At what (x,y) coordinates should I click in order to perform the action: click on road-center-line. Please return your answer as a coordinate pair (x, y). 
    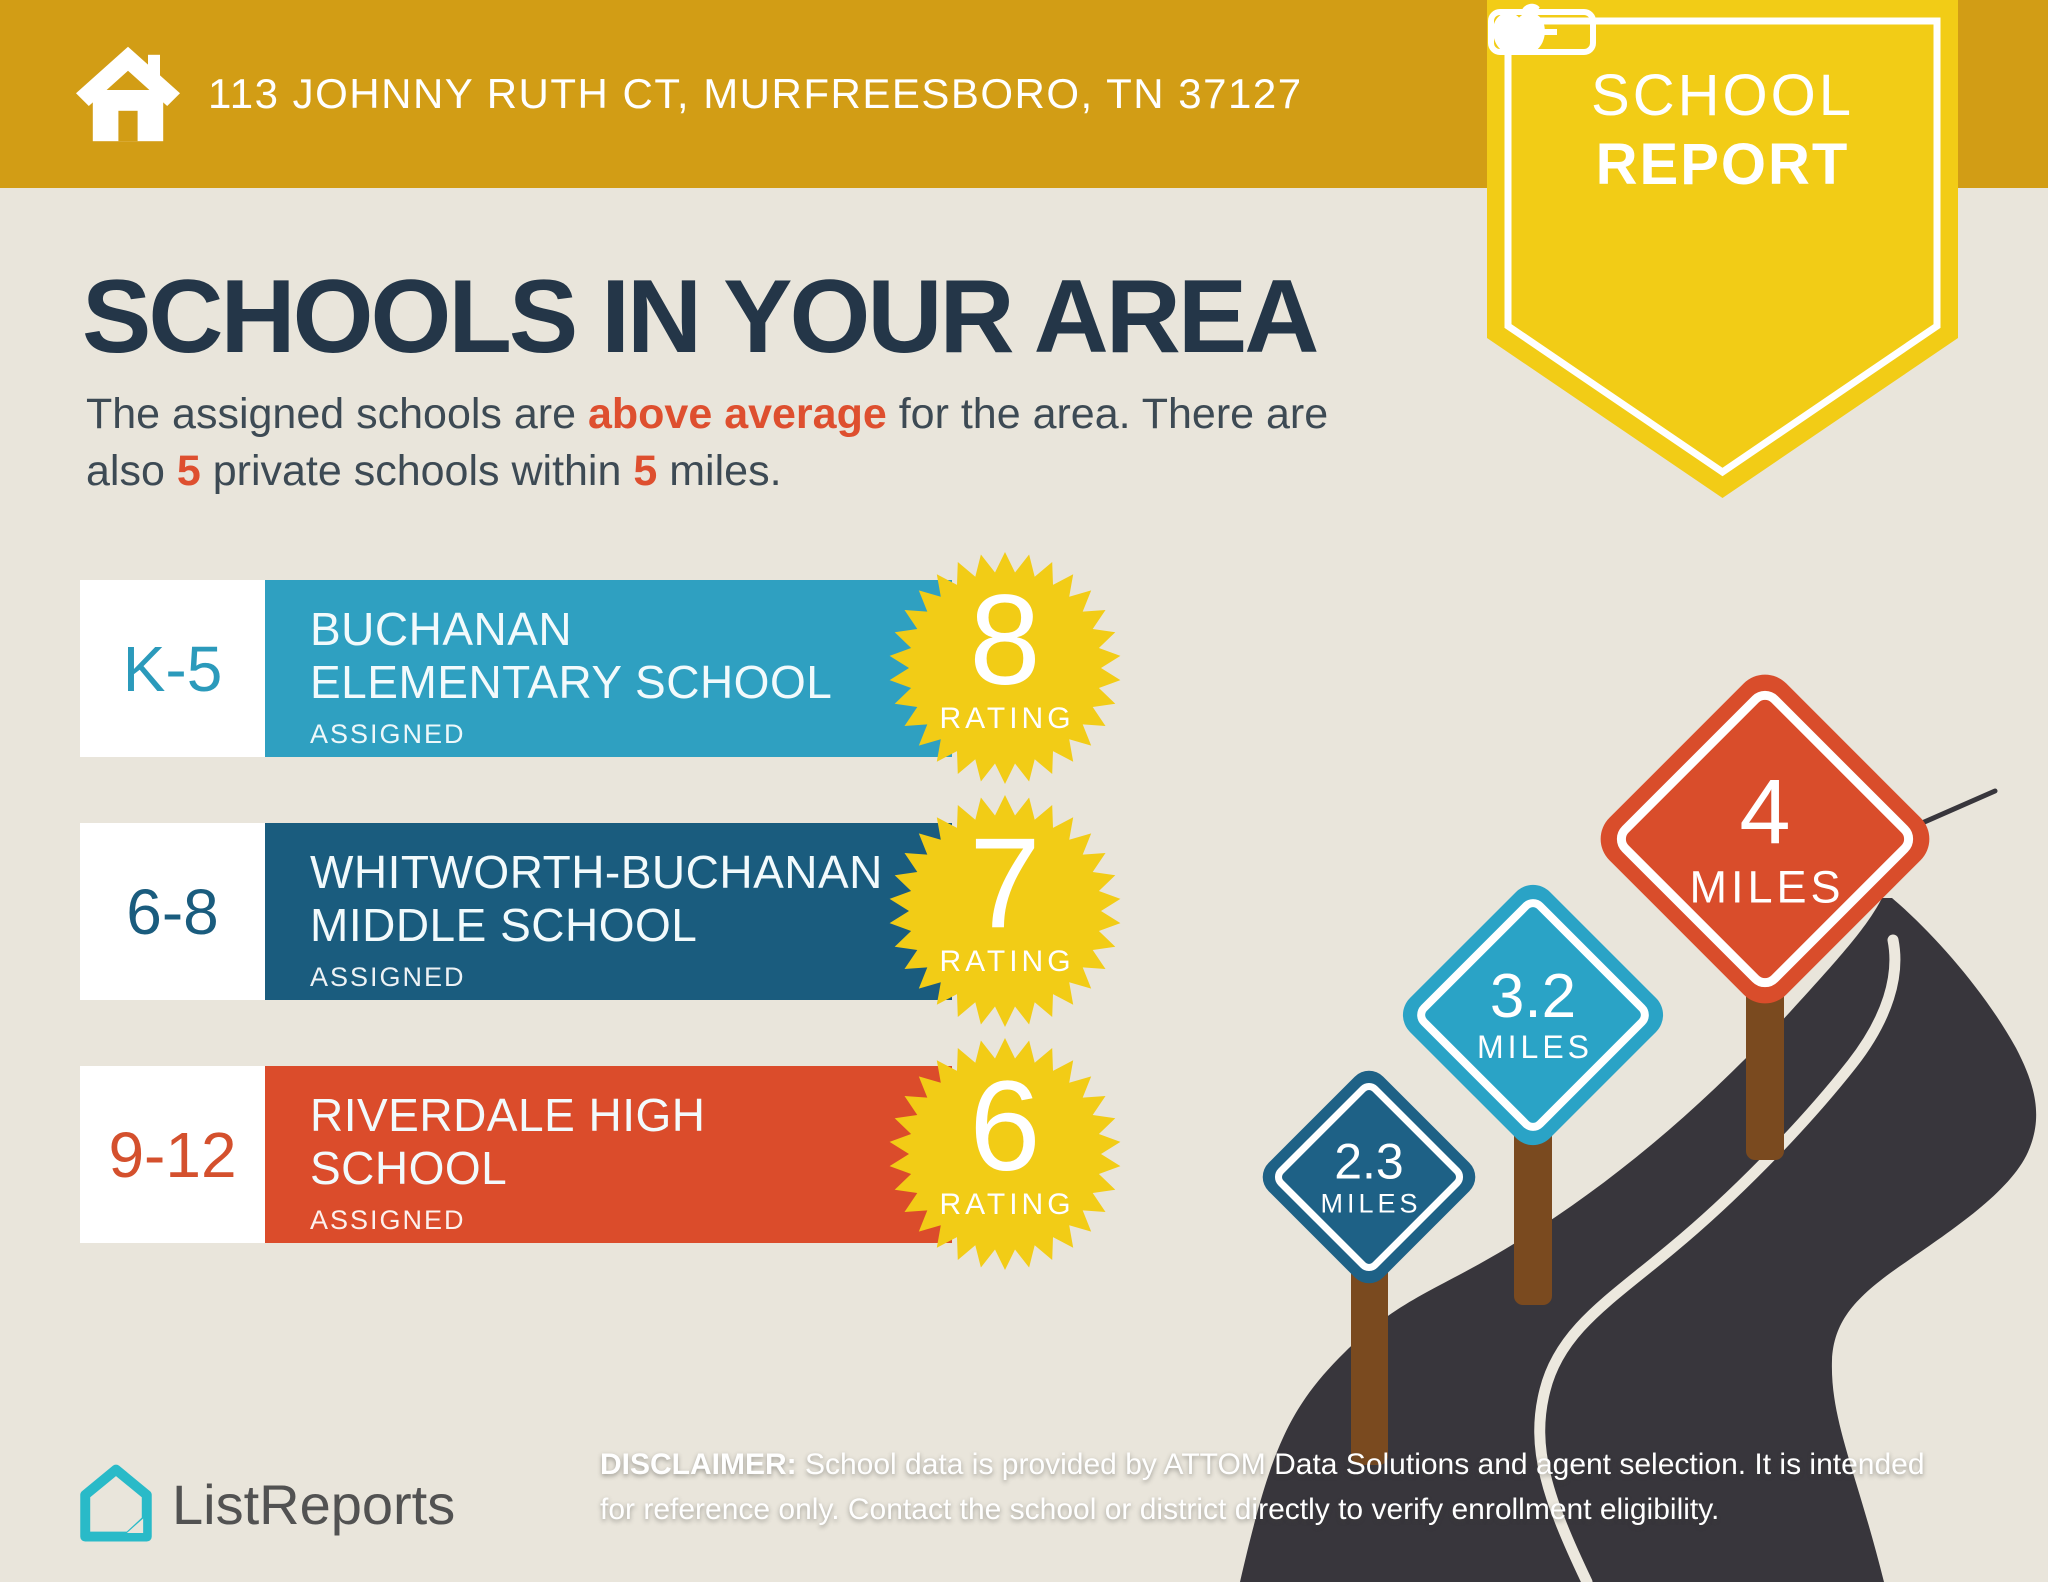
    Looking at the image, I should click on (1717, 1258).